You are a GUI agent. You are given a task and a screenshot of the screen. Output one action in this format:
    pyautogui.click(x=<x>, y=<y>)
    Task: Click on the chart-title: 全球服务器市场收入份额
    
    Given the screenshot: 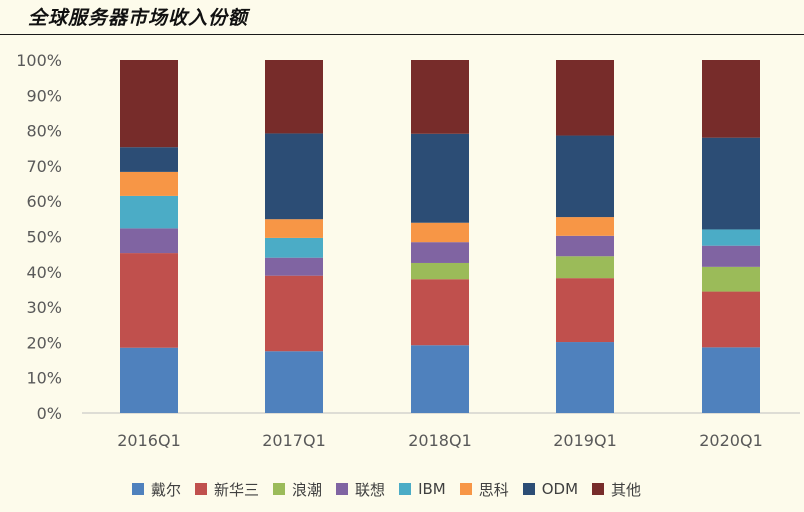 What is the action you would take?
    pyautogui.click(x=138, y=18)
    